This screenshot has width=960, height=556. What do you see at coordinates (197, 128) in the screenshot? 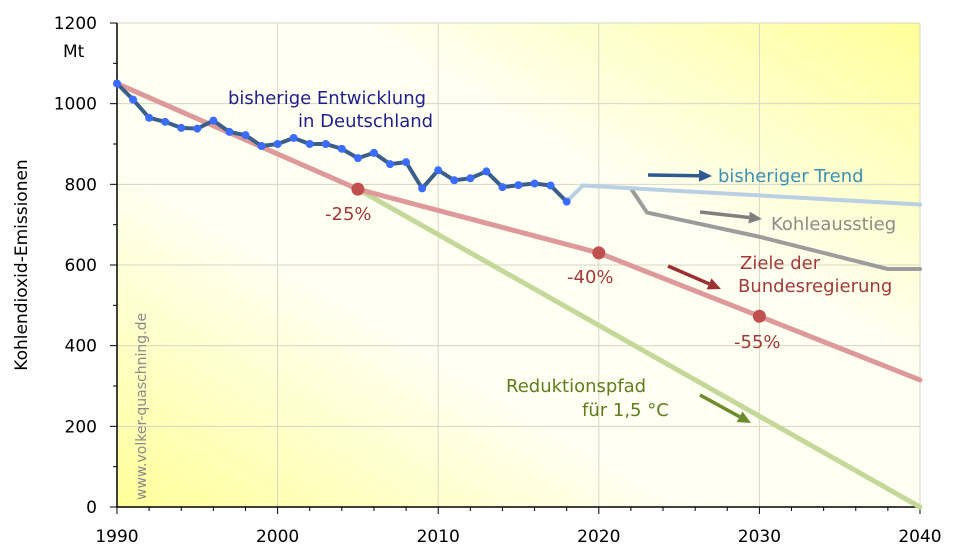
I see `data-point-1995` at bounding box center [197, 128].